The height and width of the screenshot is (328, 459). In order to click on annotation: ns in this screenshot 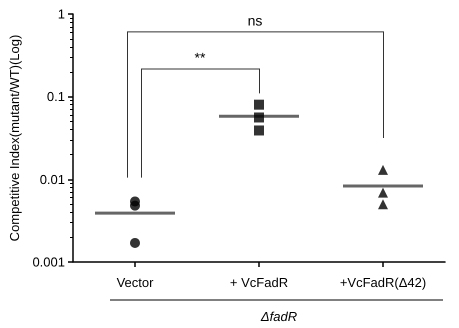, I will do `click(255, 20)`.